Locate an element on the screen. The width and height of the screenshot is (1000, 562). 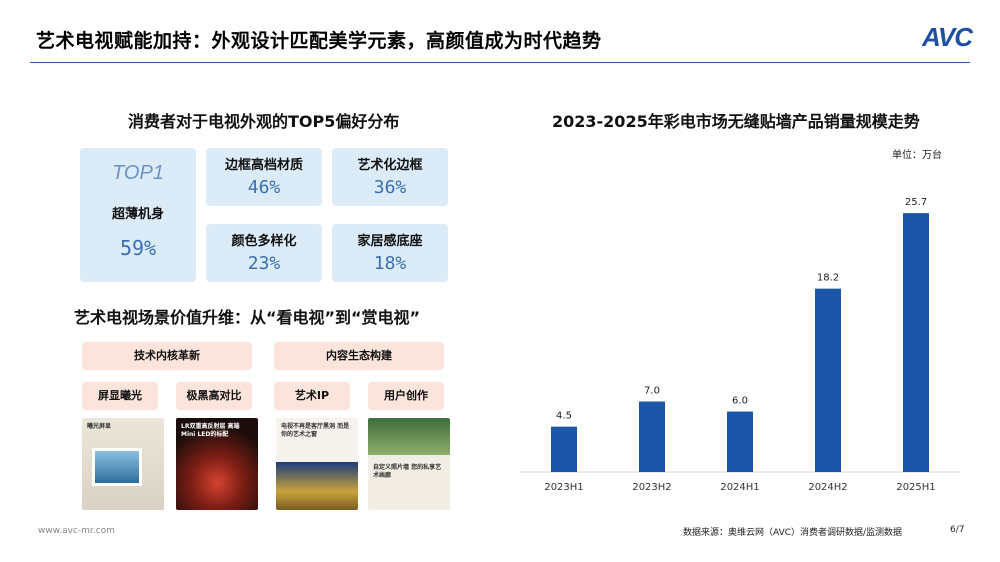
chart-unit-label: 单位：万台 is located at coordinates (917, 155).